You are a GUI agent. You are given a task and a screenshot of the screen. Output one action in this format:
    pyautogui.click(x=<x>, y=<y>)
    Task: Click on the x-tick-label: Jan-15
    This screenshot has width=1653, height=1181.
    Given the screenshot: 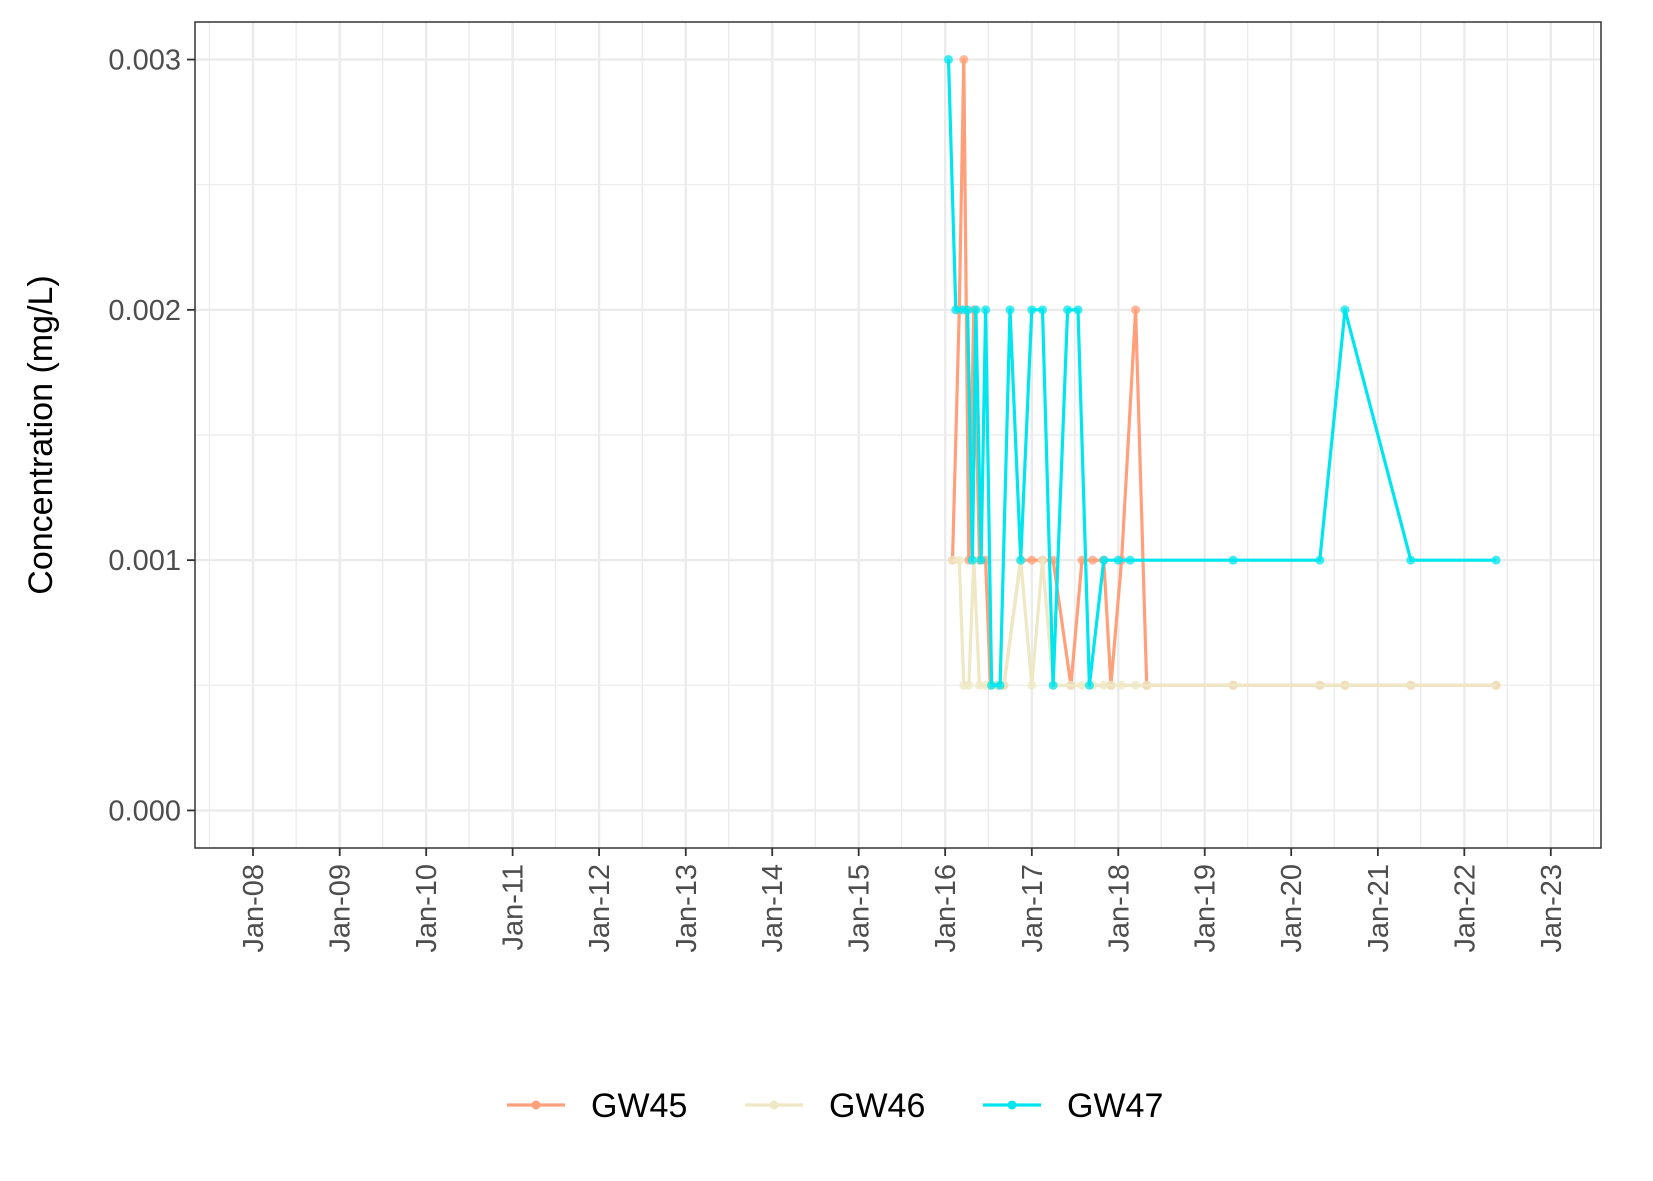 What is the action you would take?
    pyautogui.click(x=860, y=908)
    